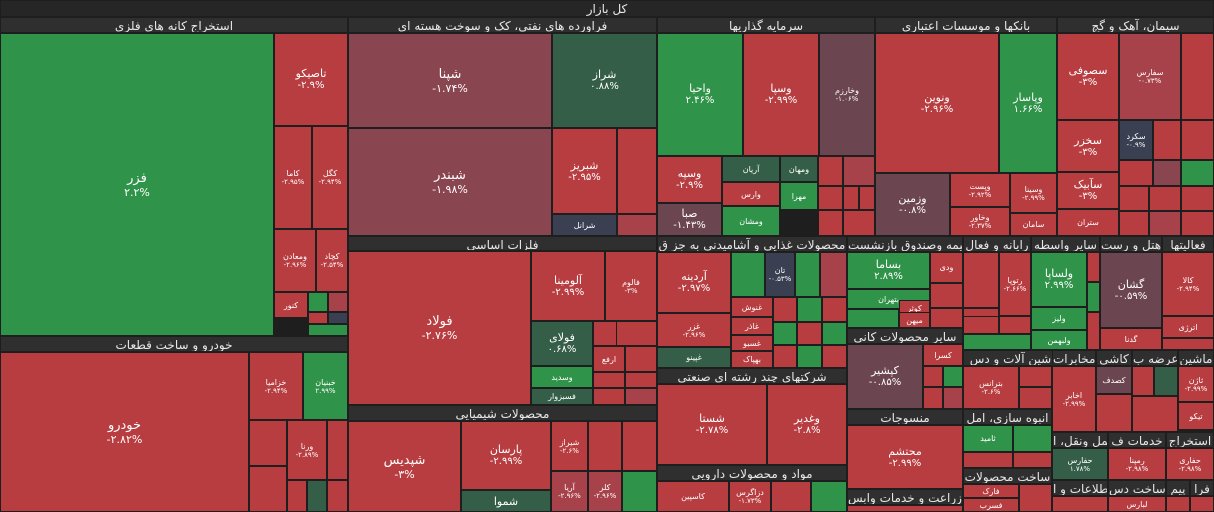 The width and height of the screenshot is (1214, 512). I want to click on stock-tile: بترانس -۲.۶%, so click(991, 387).